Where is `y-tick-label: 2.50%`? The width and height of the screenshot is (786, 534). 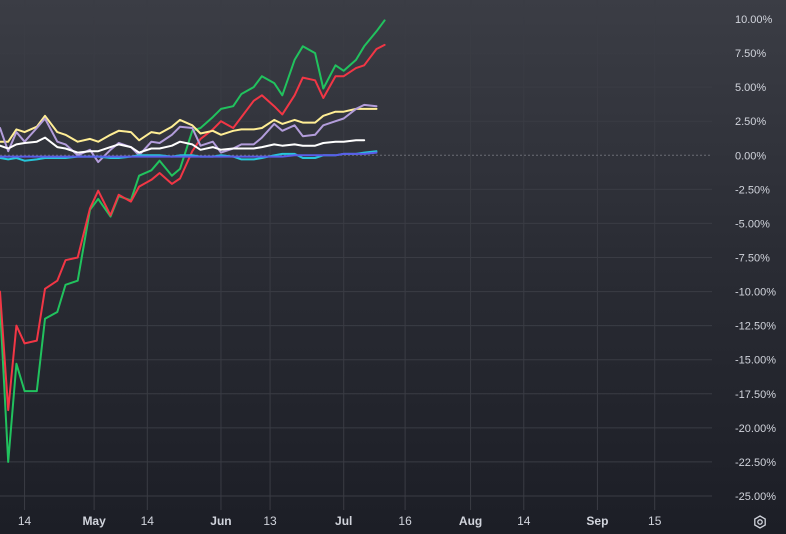 y-tick-label: 2.50% is located at coordinates (750, 122).